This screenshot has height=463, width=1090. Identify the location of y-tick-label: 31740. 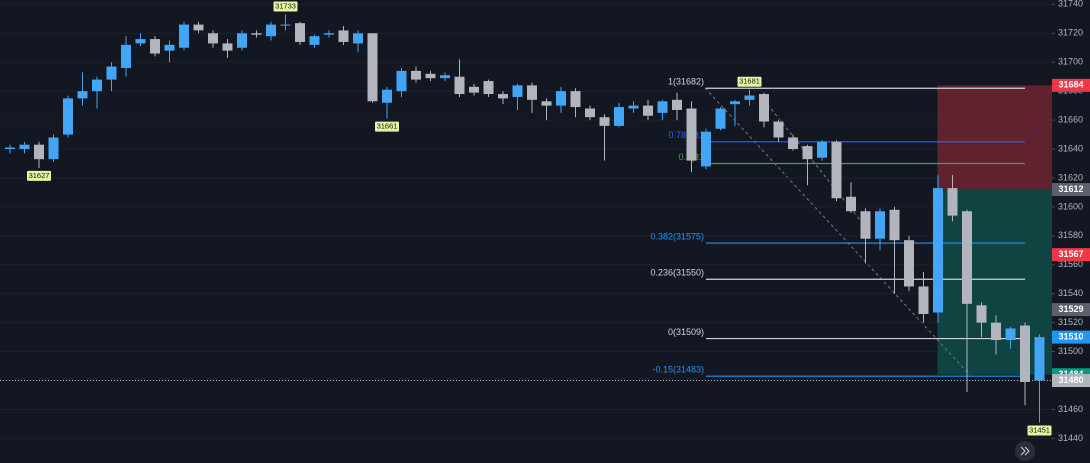
(1070, 4).